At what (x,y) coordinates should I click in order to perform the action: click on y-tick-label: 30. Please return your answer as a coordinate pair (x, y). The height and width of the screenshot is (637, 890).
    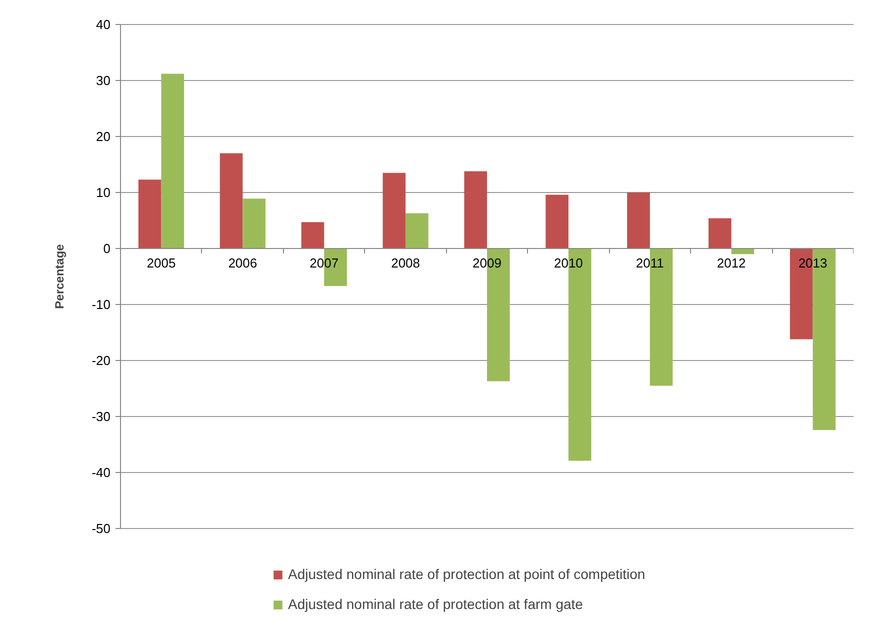
    Looking at the image, I should click on (103, 80).